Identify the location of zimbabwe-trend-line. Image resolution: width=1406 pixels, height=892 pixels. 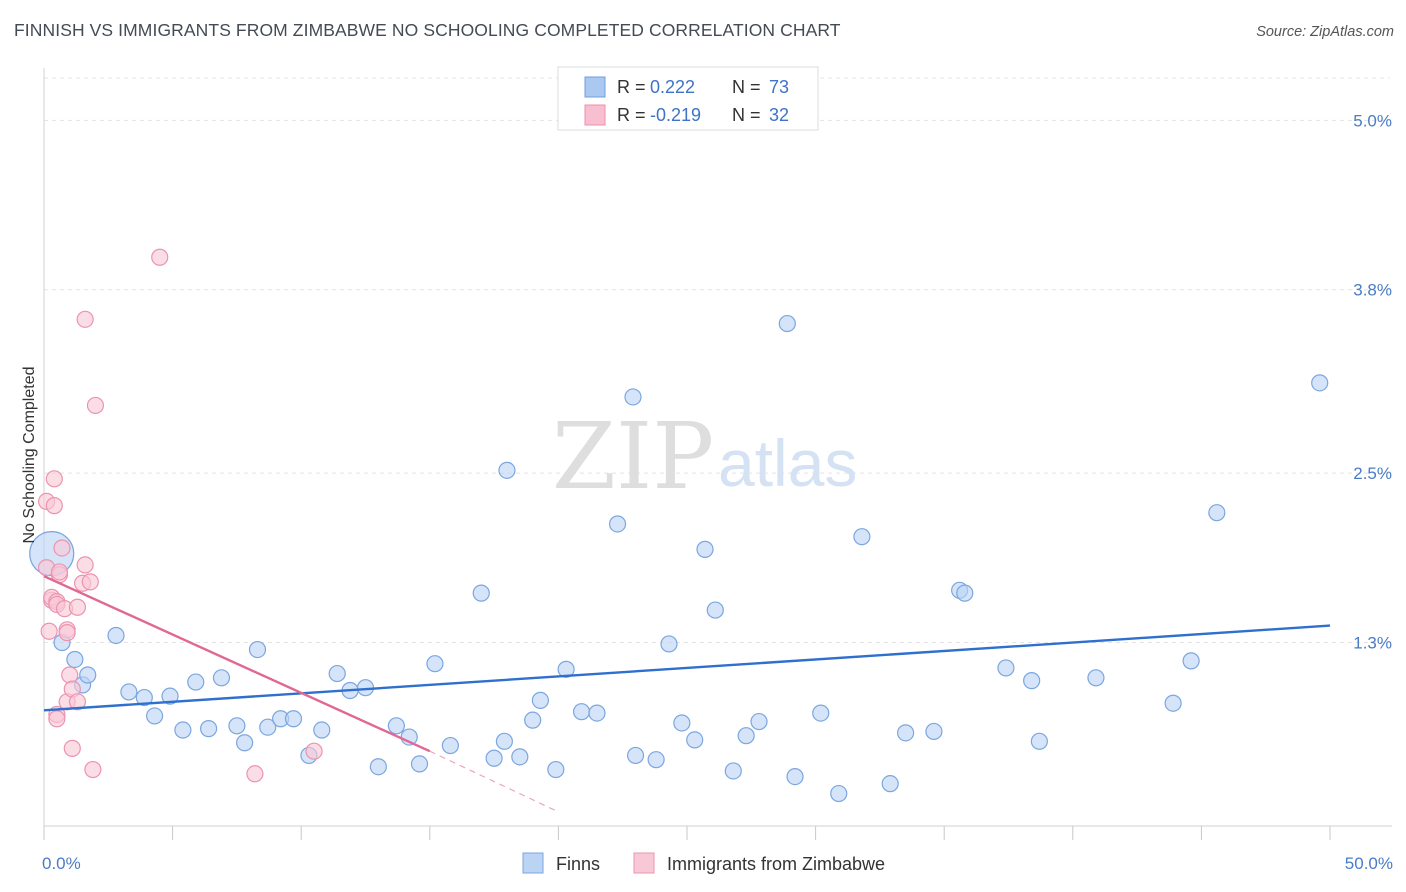
(237, 664).